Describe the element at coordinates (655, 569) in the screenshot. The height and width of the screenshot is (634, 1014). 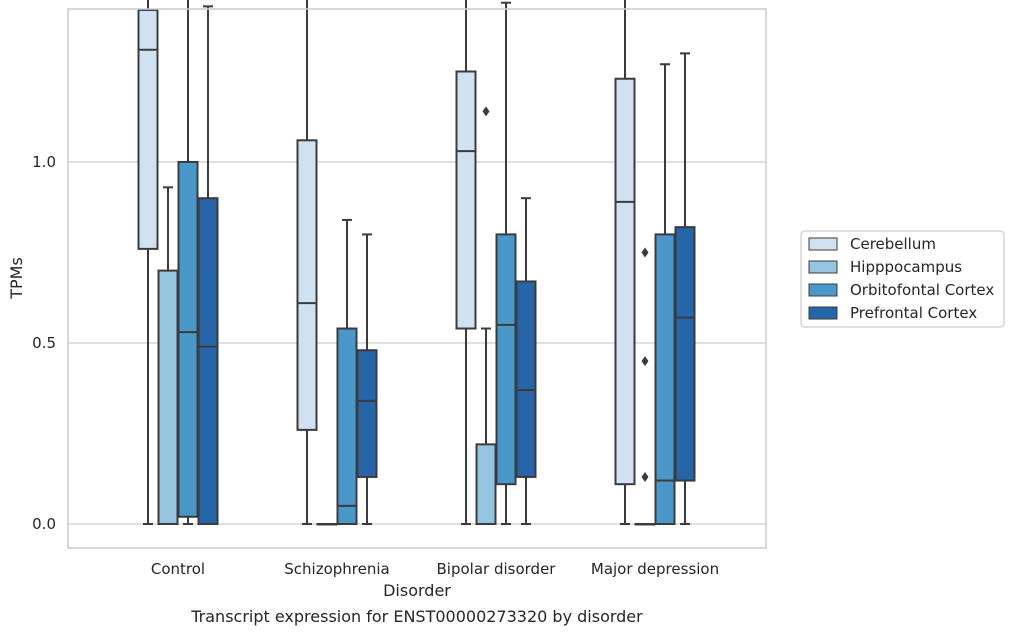
I see `x-tick-label: Major depression` at that location.